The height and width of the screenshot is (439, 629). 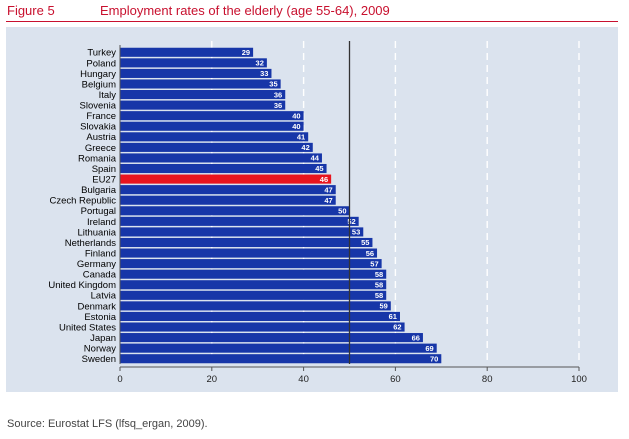 I want to click on x-tick-label: 100, so click(x=579, y=379).